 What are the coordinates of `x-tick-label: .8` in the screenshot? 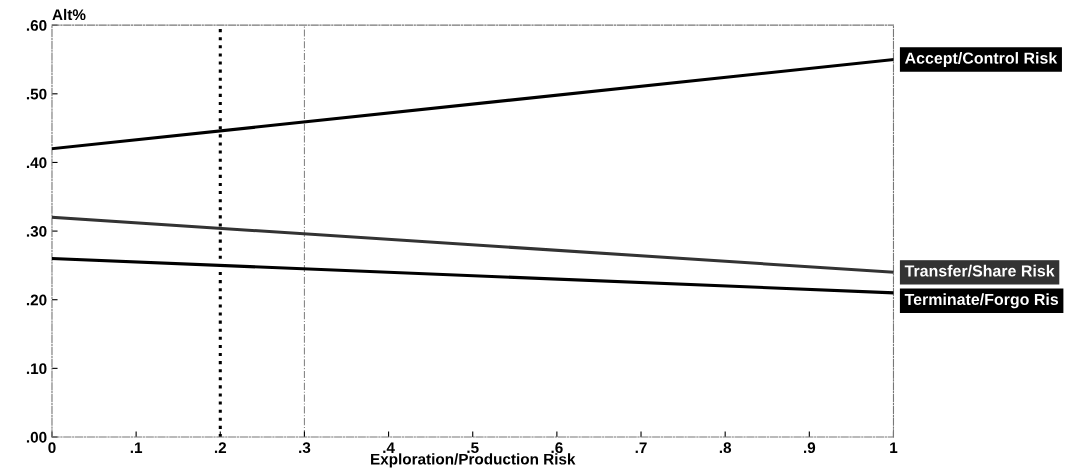 It's located at (725, 448).